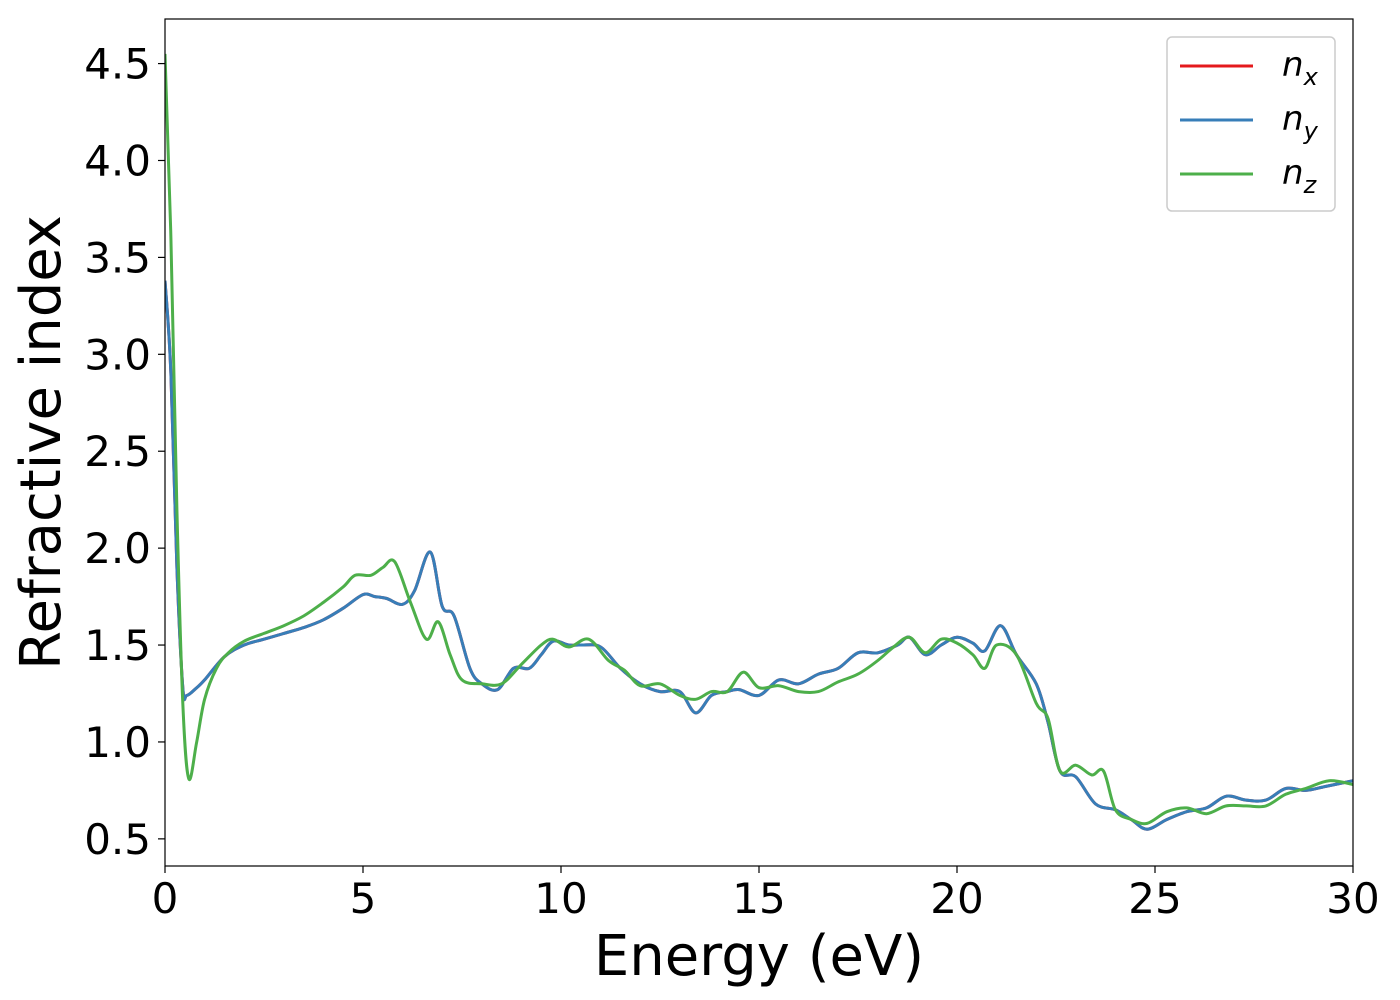 This screenshot has height=1000, width=1400. Describe the element at coordinates (117, 548) in the screenshot. I see `y-tick-label: 2.0` at that location.